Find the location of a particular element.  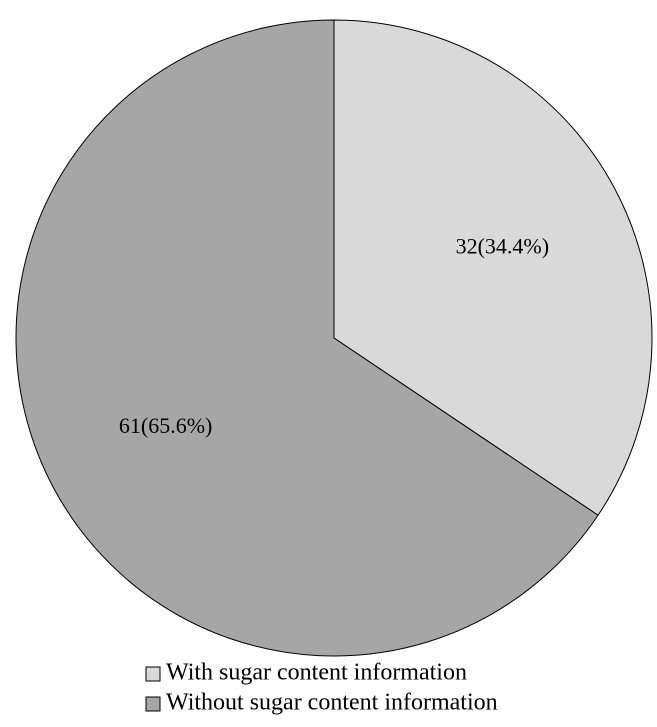

legend-entry-without-sugar-content-information: Without sugar content information is located at coordinates (321, 703).